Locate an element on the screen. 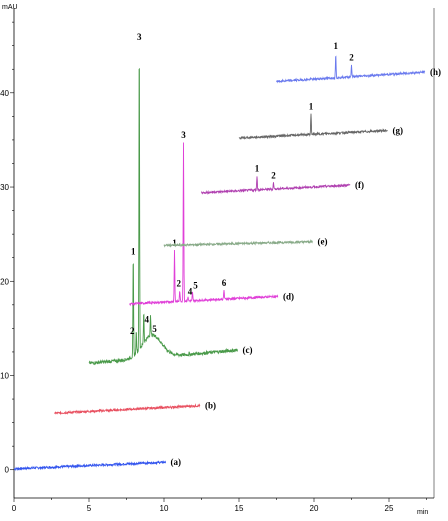  trace-label: (g) is located at coordinates (398, 131).